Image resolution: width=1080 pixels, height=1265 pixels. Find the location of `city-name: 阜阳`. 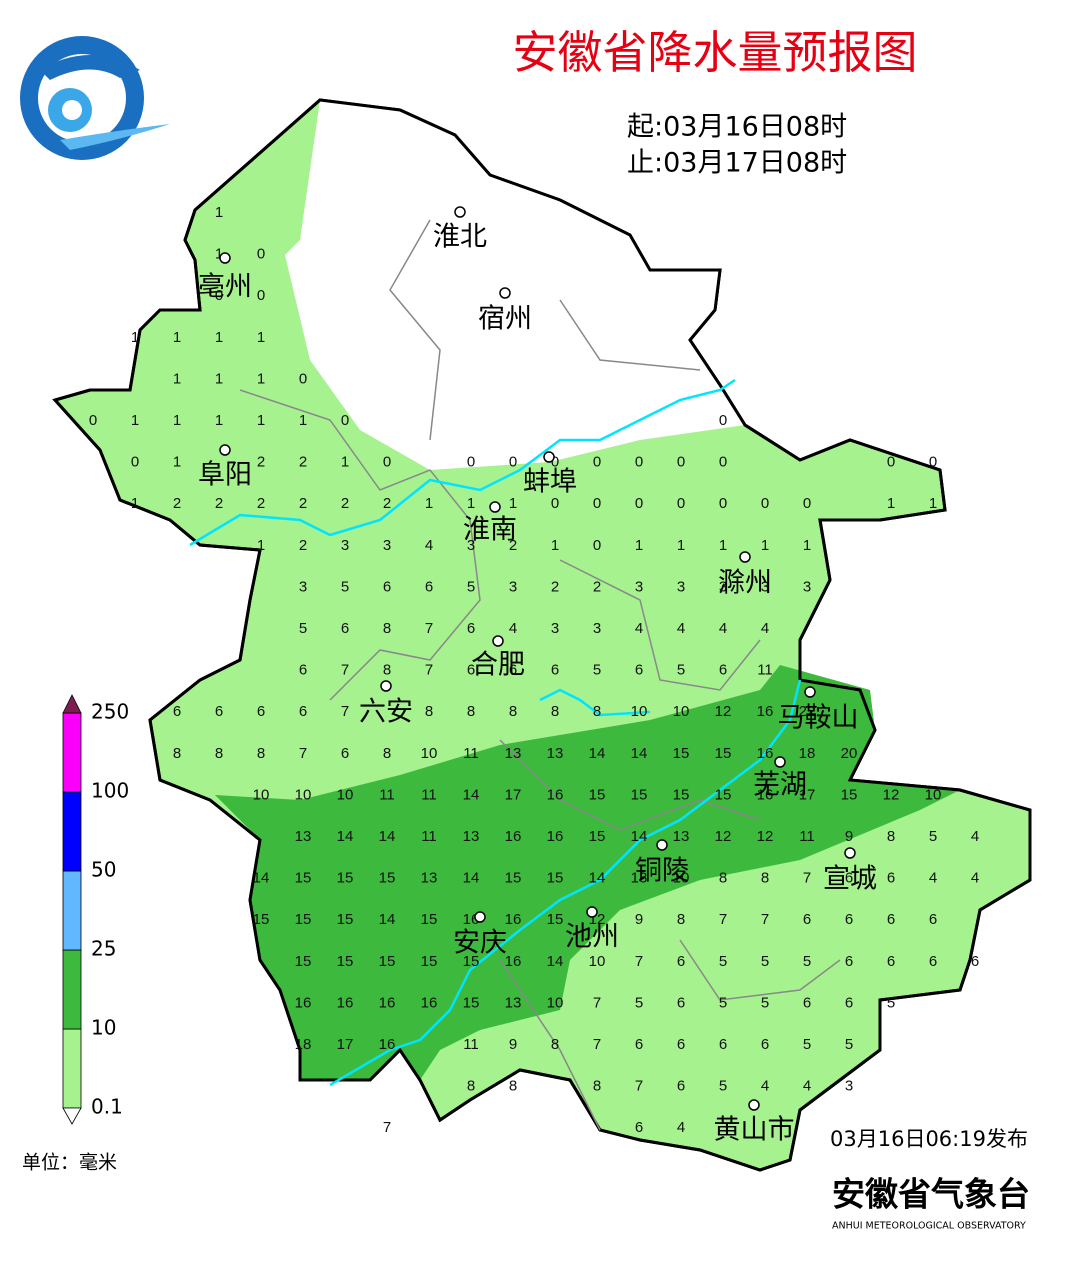

city-name: 阜阳 is located at coordinates (225, 475).